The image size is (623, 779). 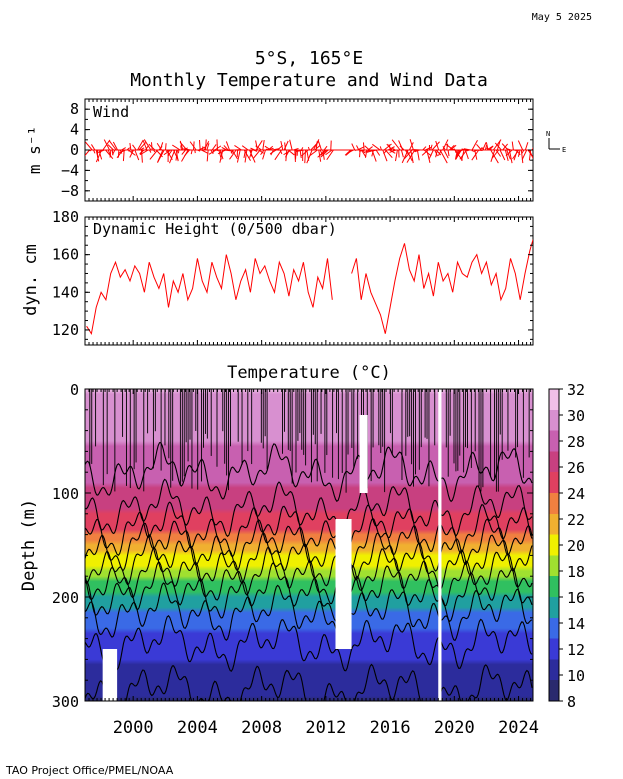 What do you see at coordinates (576, 598) in the screenshot?
I see `colorbar-tick-label: 16` at bounding box center [576, 598].